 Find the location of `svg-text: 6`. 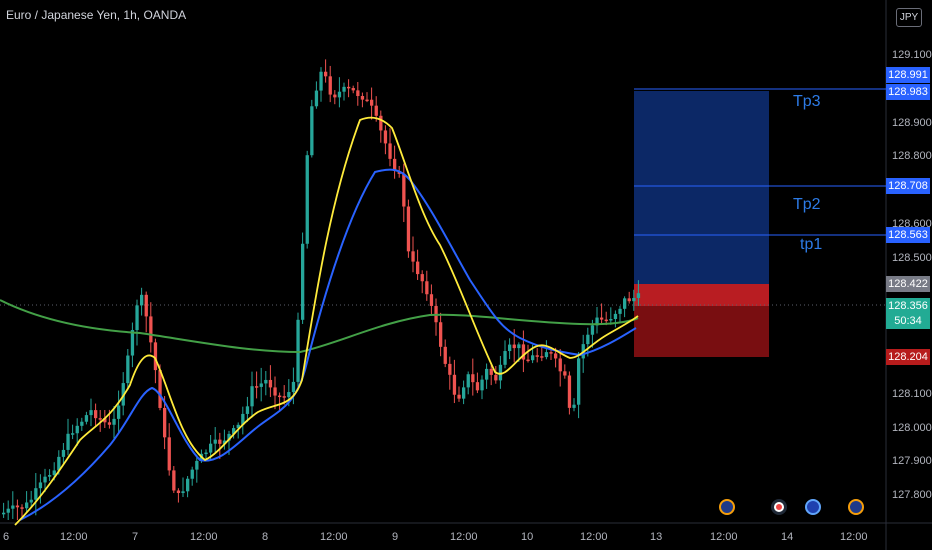

svg-text: 6 is located at coordinates (6, 537).